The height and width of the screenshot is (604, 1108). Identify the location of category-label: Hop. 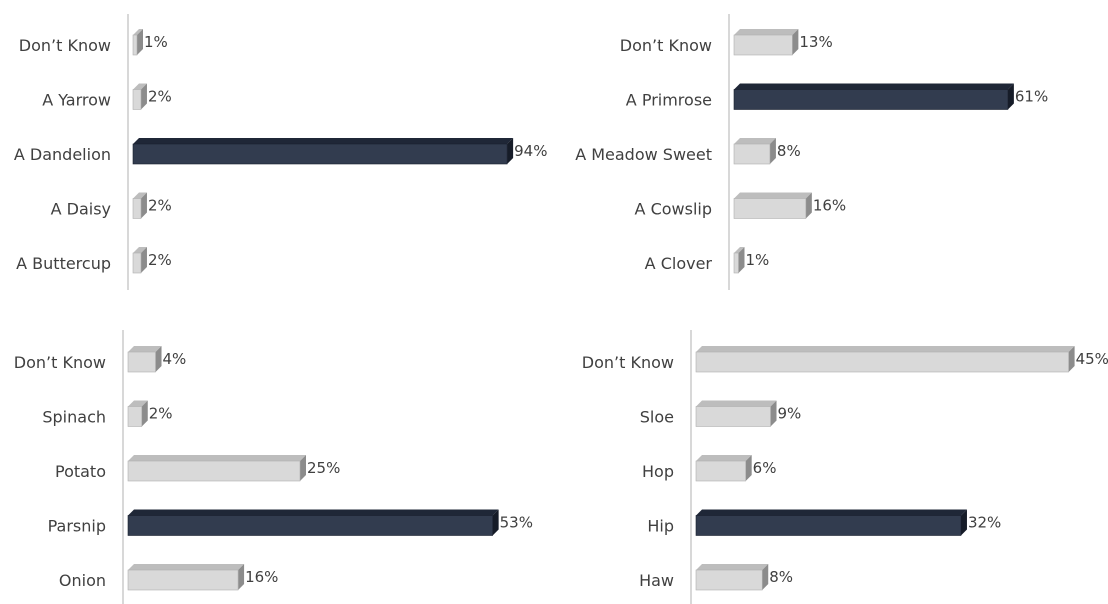
(658, 471).